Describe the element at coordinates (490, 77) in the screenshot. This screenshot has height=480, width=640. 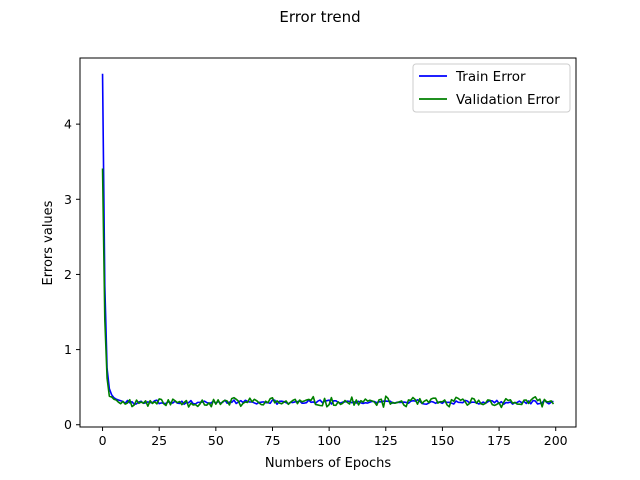
I see `legend-label-train-error: Train Error` at that location.